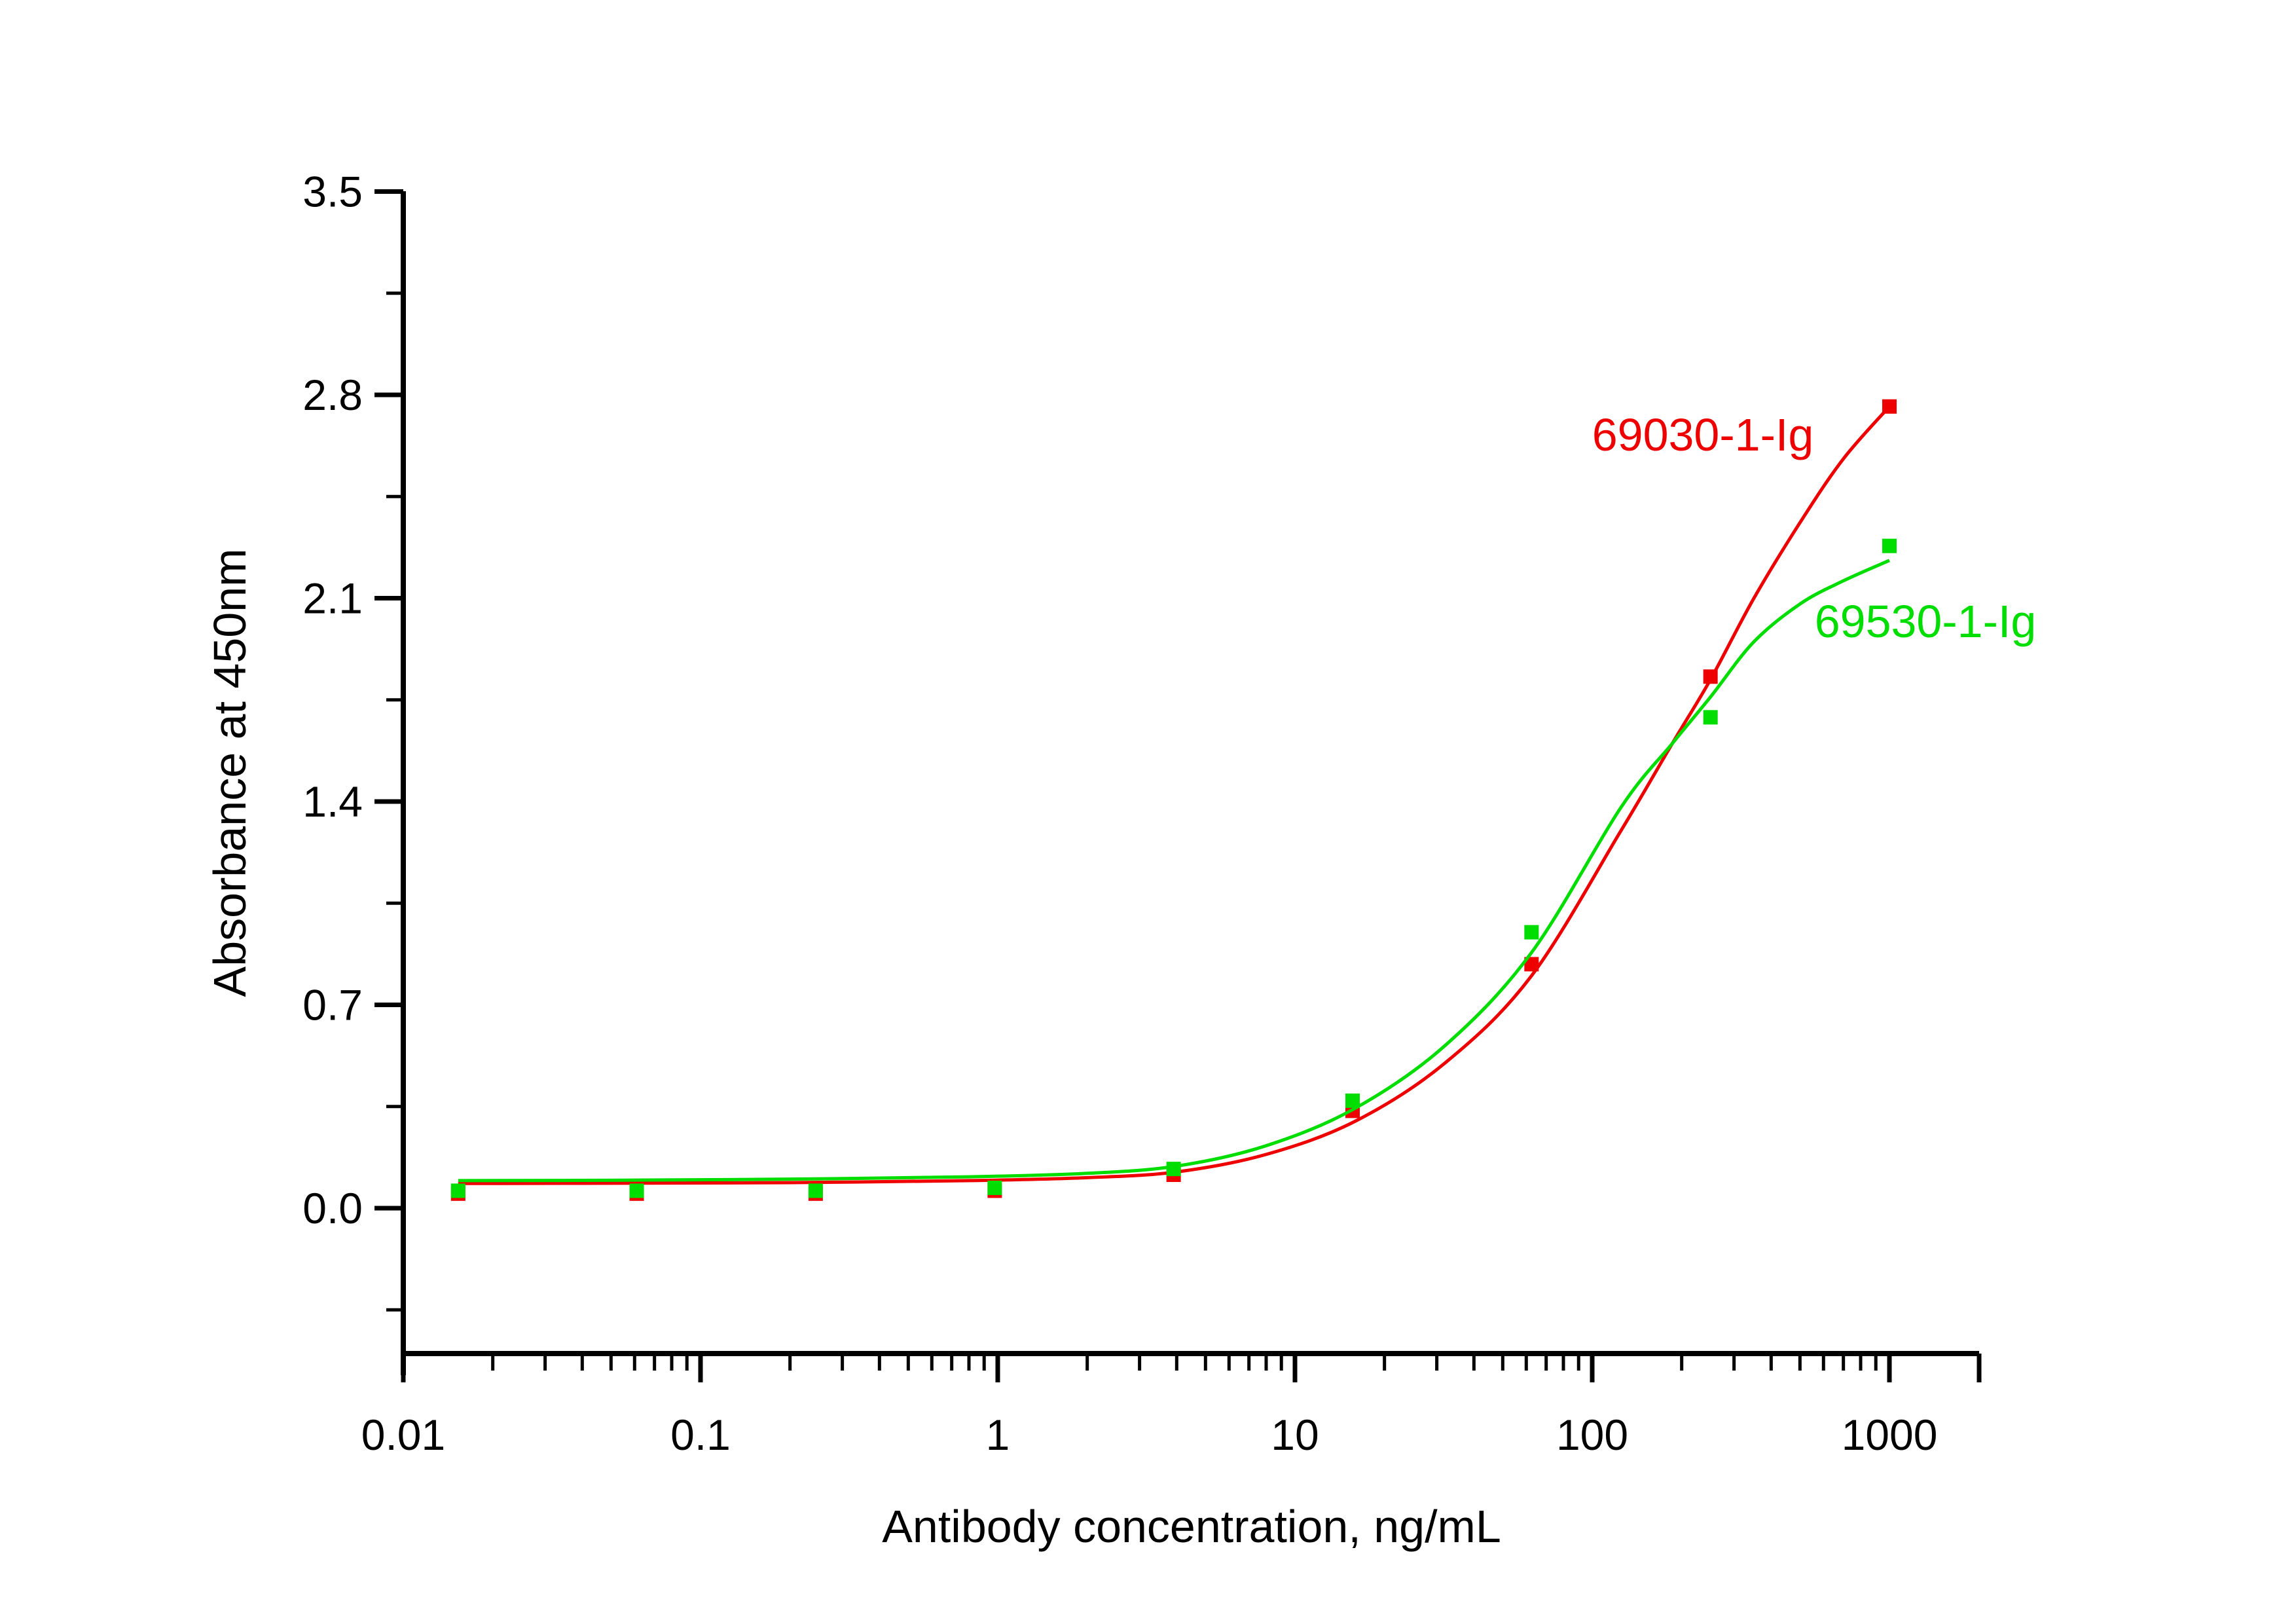  What do you see at coordinates (700, 1435) in the screenshot?
I see `x-tick-label: 0.1` at bounding box center [700, 1435].